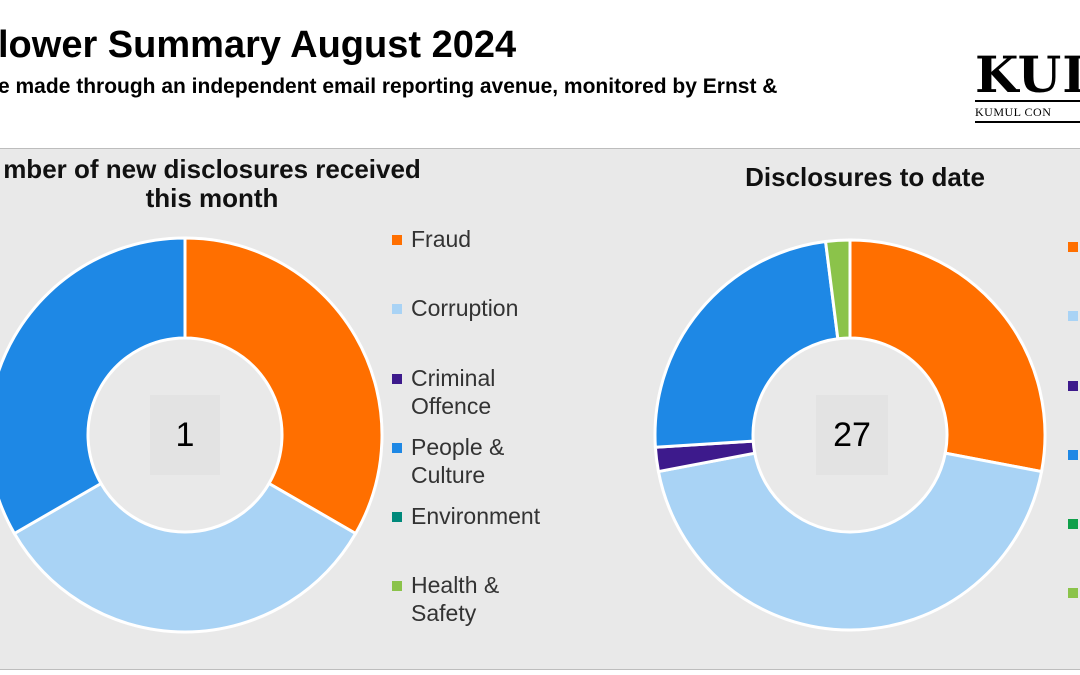  I want to click on legend-label-health-safety: Health & Safety, so click(455, 599).